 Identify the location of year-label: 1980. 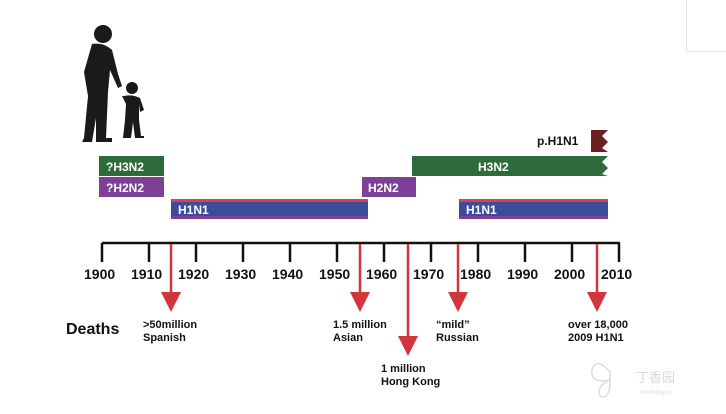
(475, 274).